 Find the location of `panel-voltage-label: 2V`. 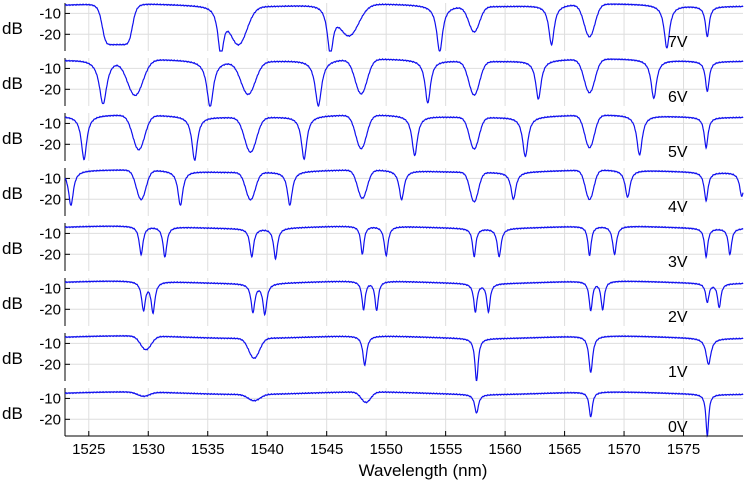

panel-voltage-label: 2V is located at coordinates (678, 317).